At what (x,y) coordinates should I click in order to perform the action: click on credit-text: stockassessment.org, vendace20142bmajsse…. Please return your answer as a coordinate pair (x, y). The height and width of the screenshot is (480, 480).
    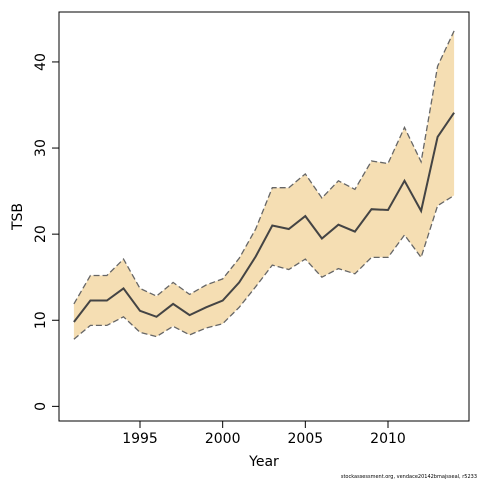
    Looking at the image, I should click on (409, 477).